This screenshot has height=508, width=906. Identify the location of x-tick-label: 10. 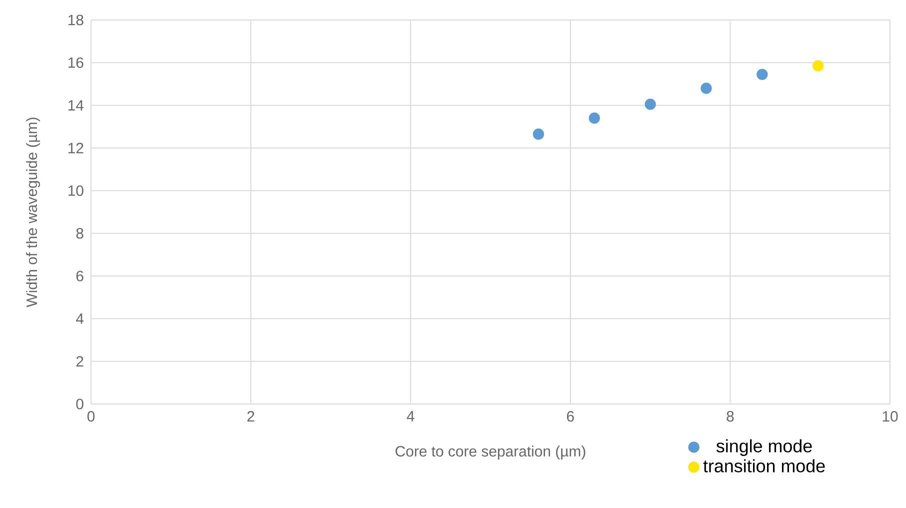
(890, 416).